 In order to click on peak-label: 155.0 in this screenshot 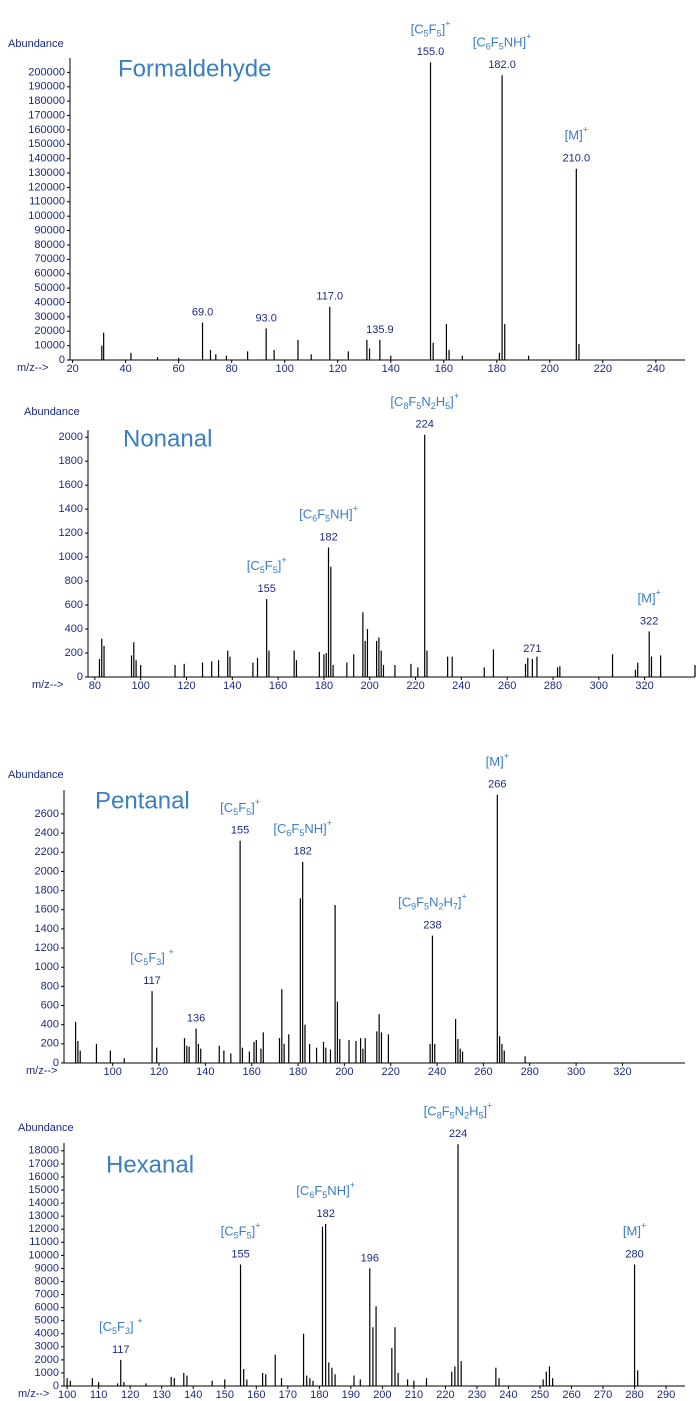, I will do `click(431, 52)`.